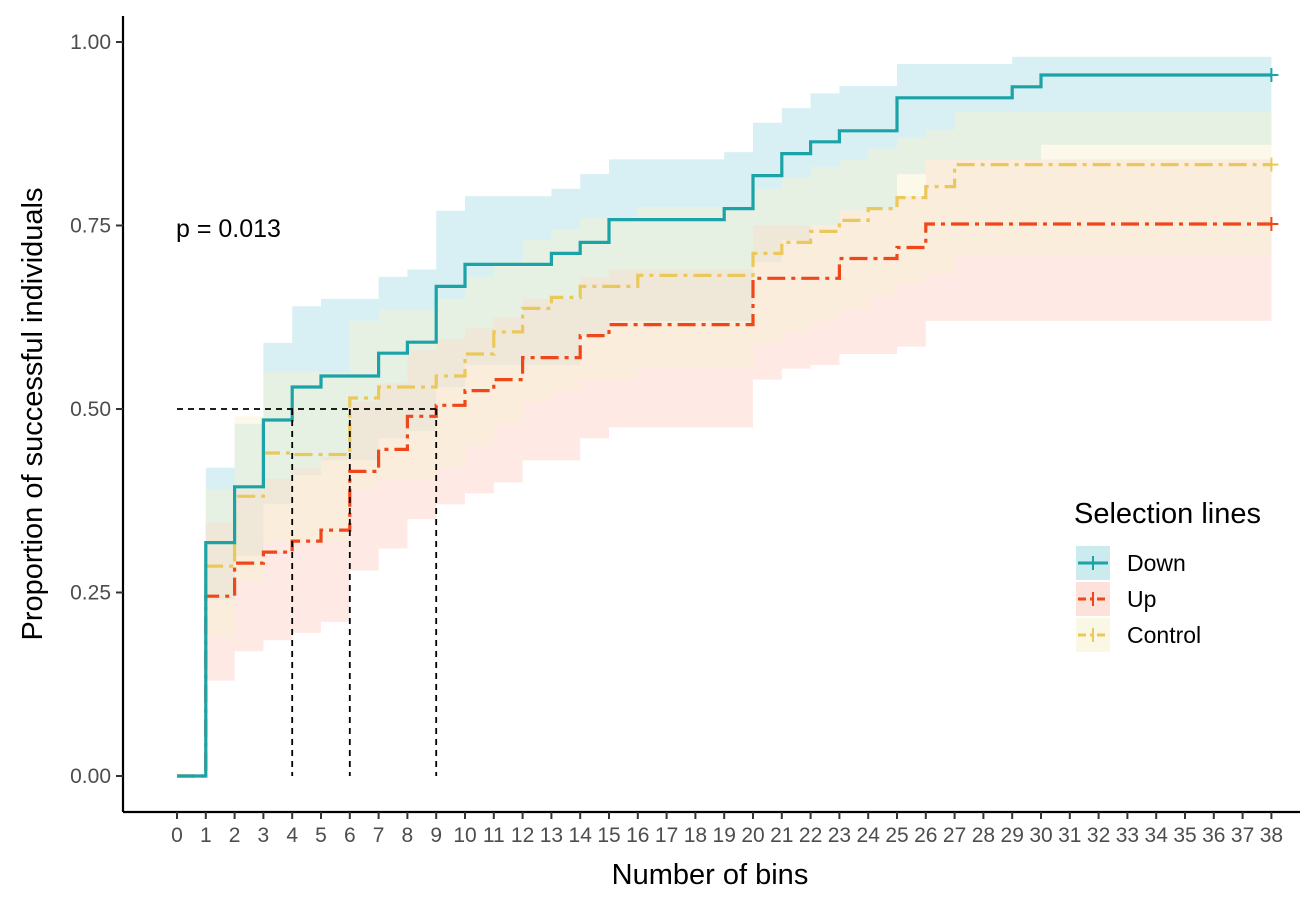 Image resolution: width=1316 pixels, height=908 pixels. What do you see at coordinates (235, 835) in the screenshot?
I see `x-tick-label: 2` at bounding box center [235, 835].